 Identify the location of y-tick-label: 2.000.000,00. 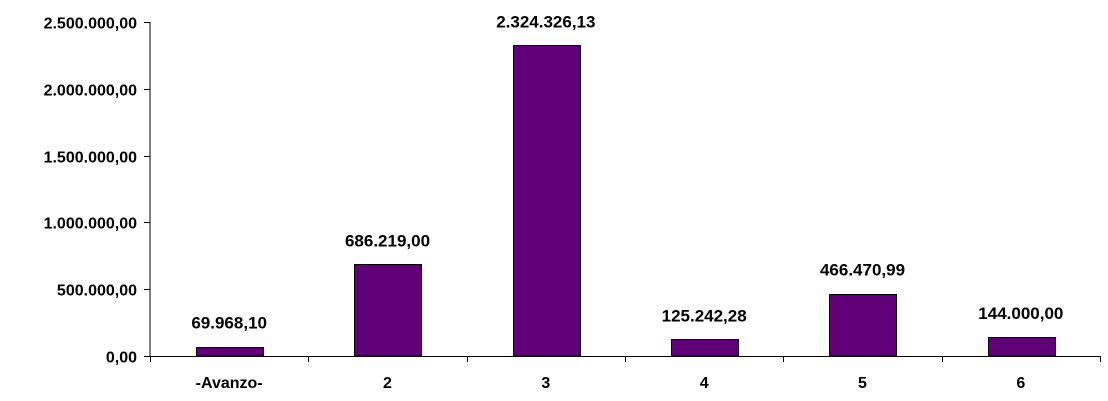
(91, 91).